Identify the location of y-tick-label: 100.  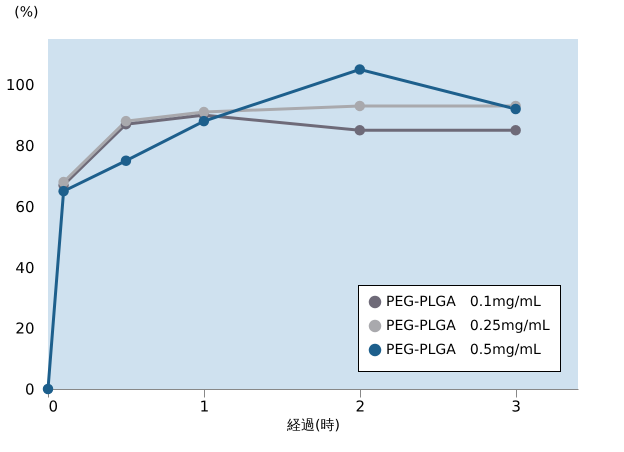
(20, 85).